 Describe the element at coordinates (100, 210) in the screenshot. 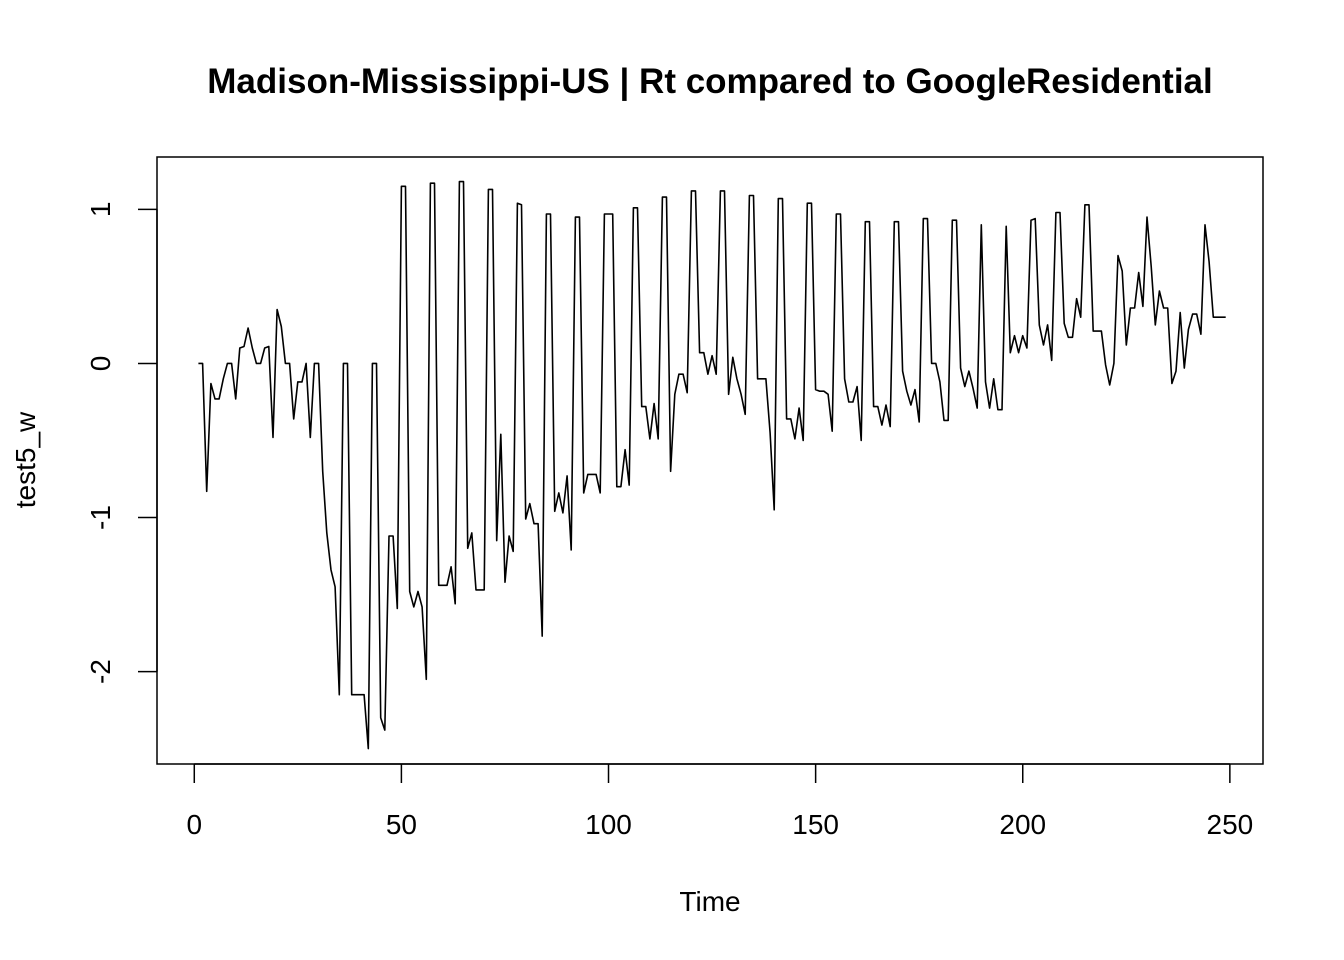

I see `y-tick-label: 1` at that location.